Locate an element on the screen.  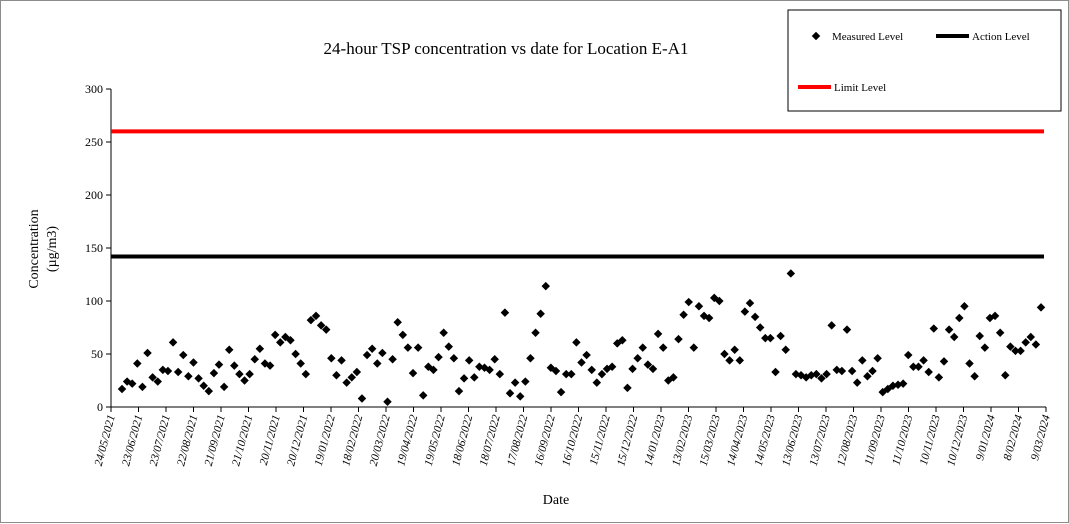
x-tick-label: 20/03/2022 is located at coordinates (380, 440).